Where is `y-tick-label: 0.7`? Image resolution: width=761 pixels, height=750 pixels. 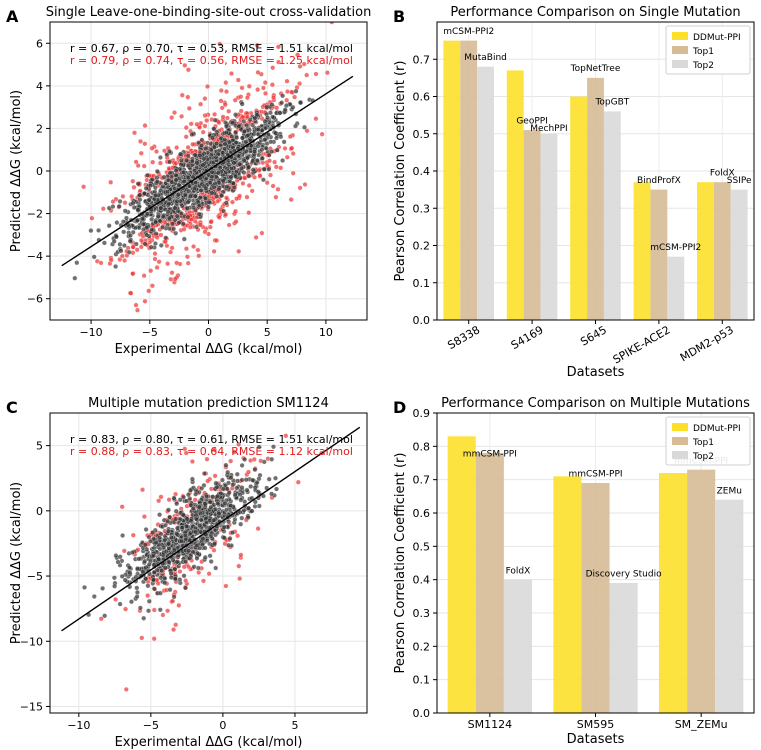
y-tick-label: 0.7 is located at coordinates (422, 59).